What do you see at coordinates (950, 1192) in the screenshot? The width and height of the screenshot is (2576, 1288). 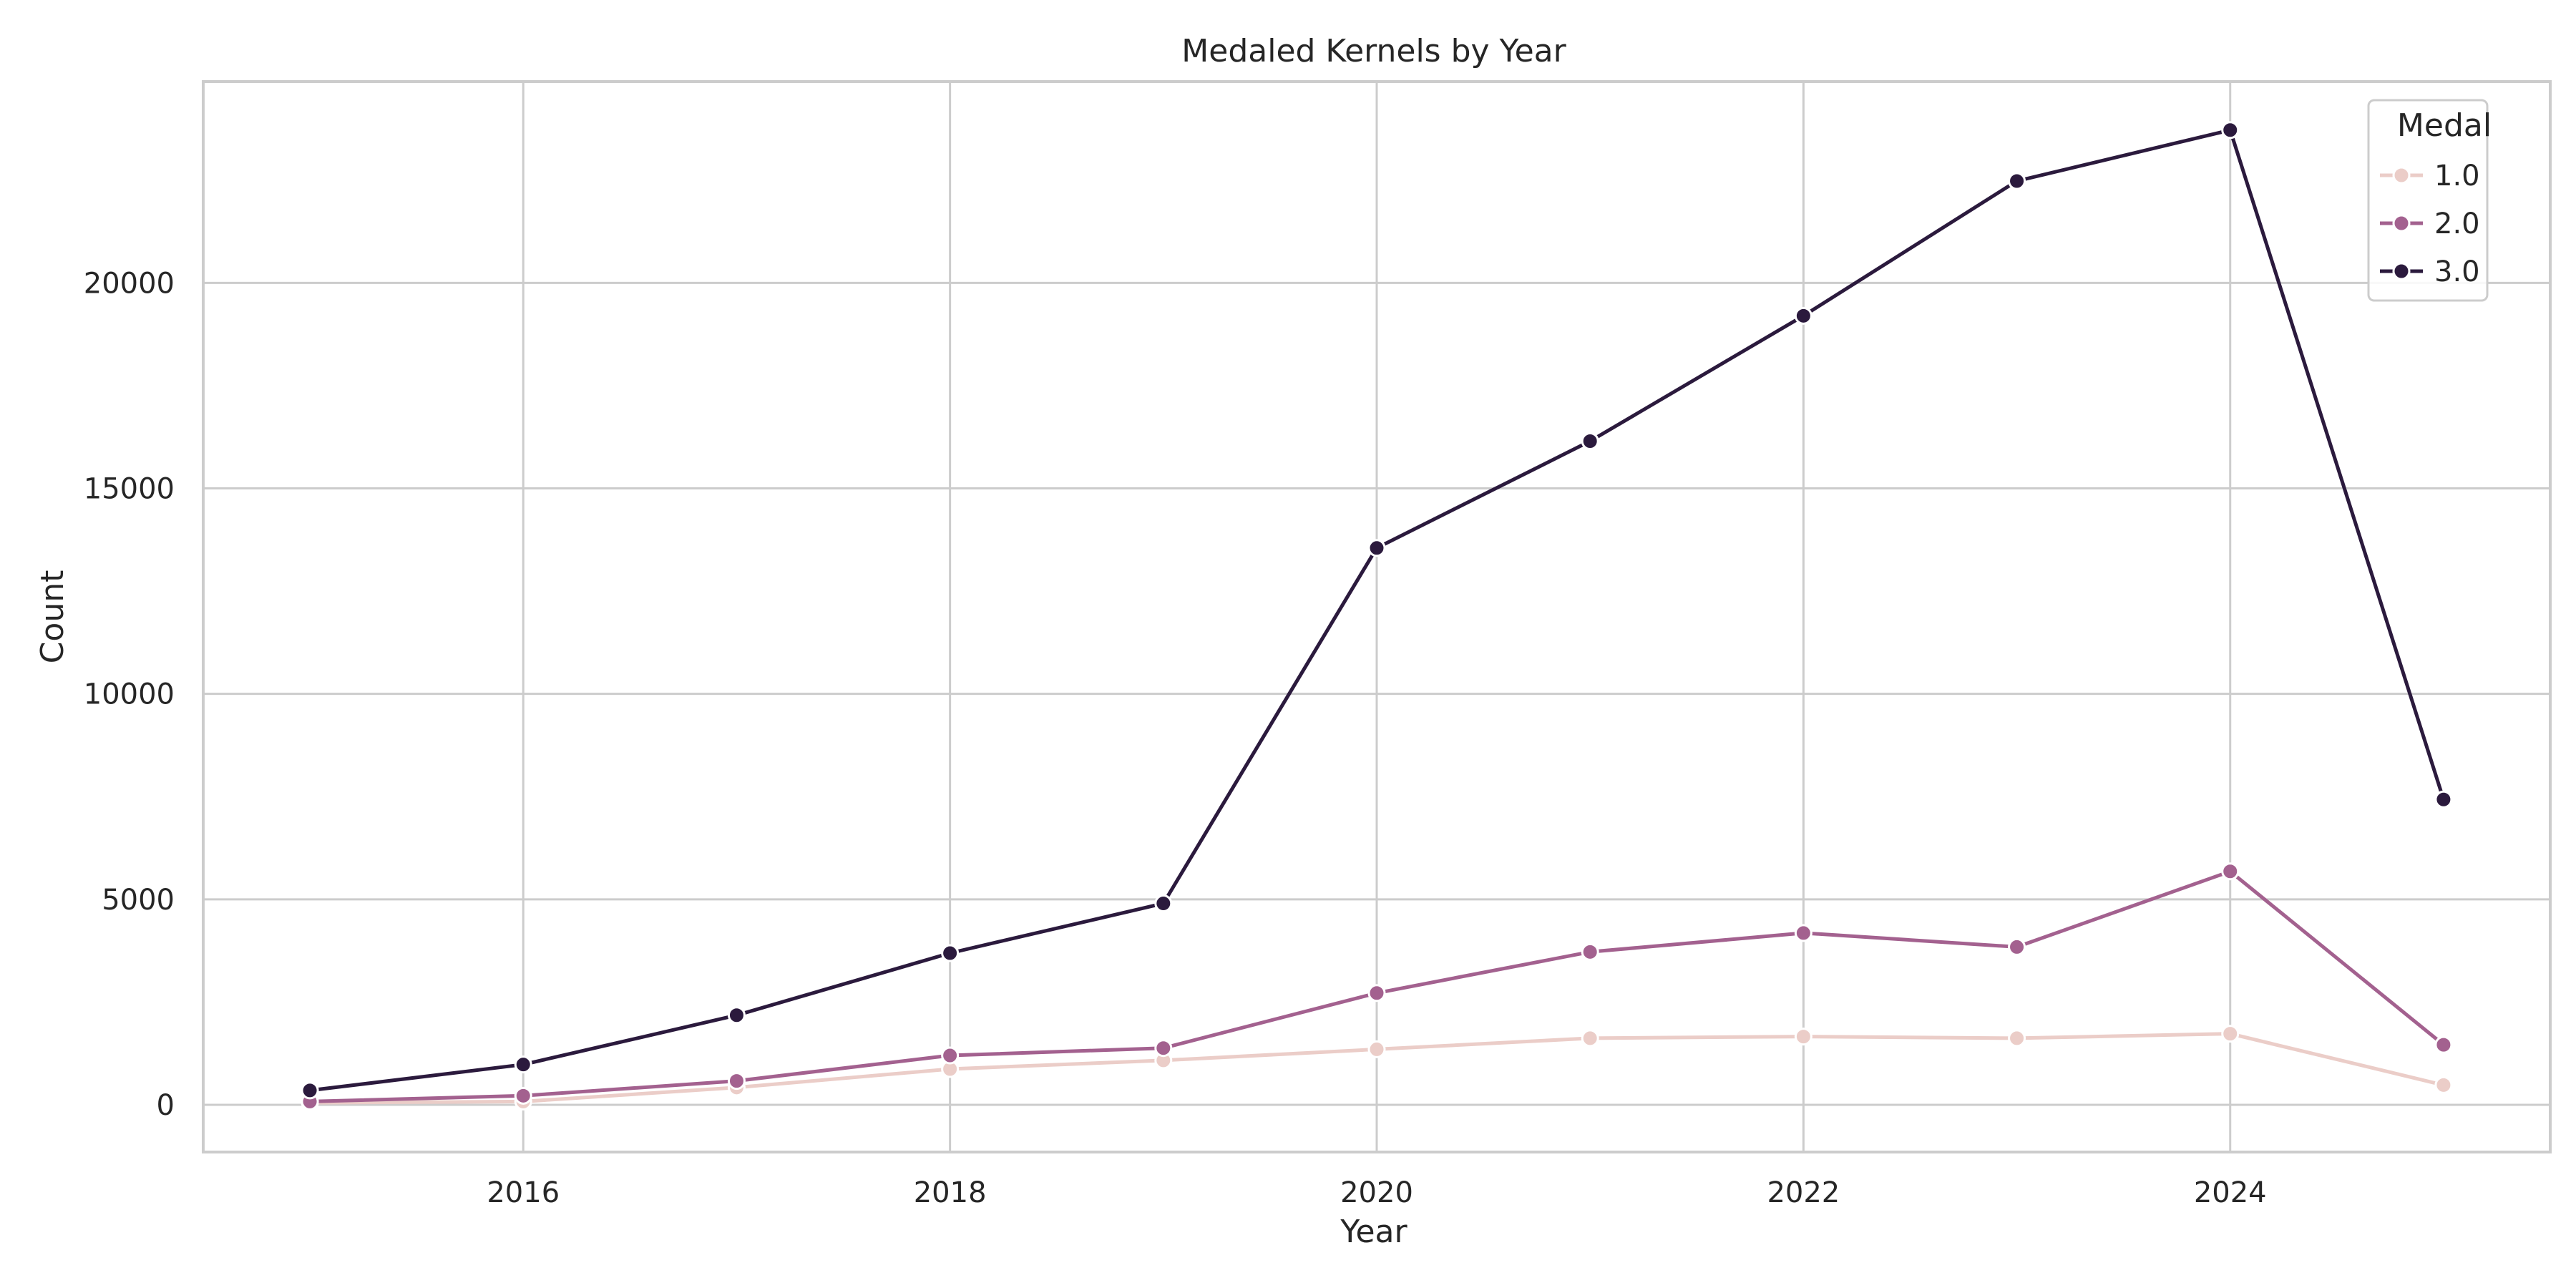 I see `x-tick-label: 2018` at bounding box center [950, 1192].